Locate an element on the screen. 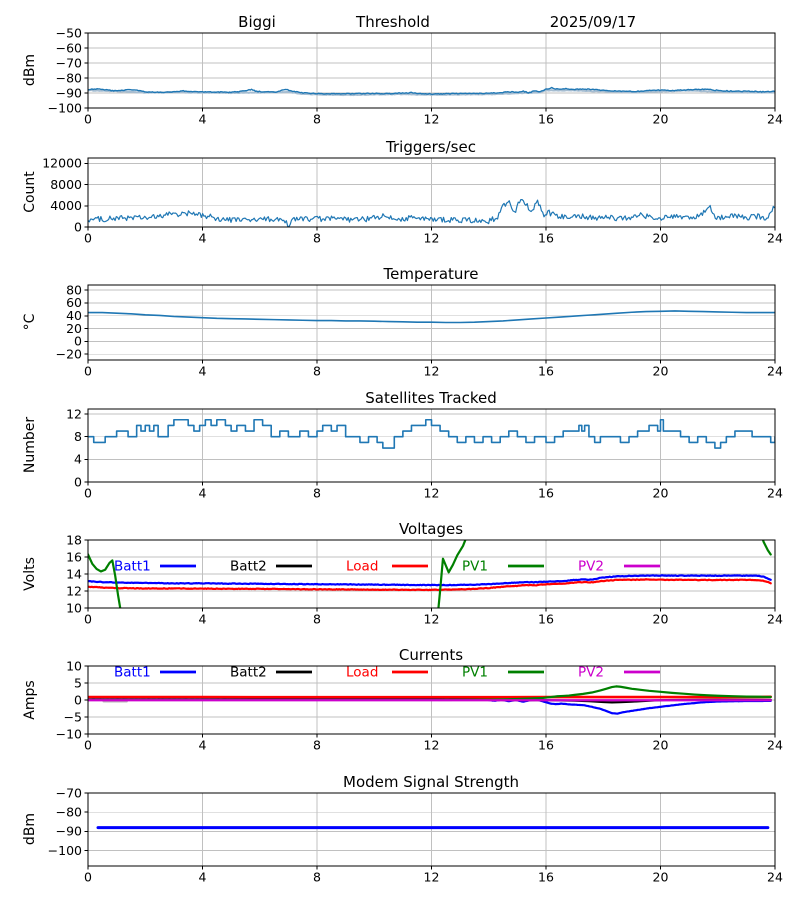 This screenshot has height=900, width=800. chart-4: 0 4 8 12 16 20 24 0 4 8 12 is located at coordinates (424, 453).